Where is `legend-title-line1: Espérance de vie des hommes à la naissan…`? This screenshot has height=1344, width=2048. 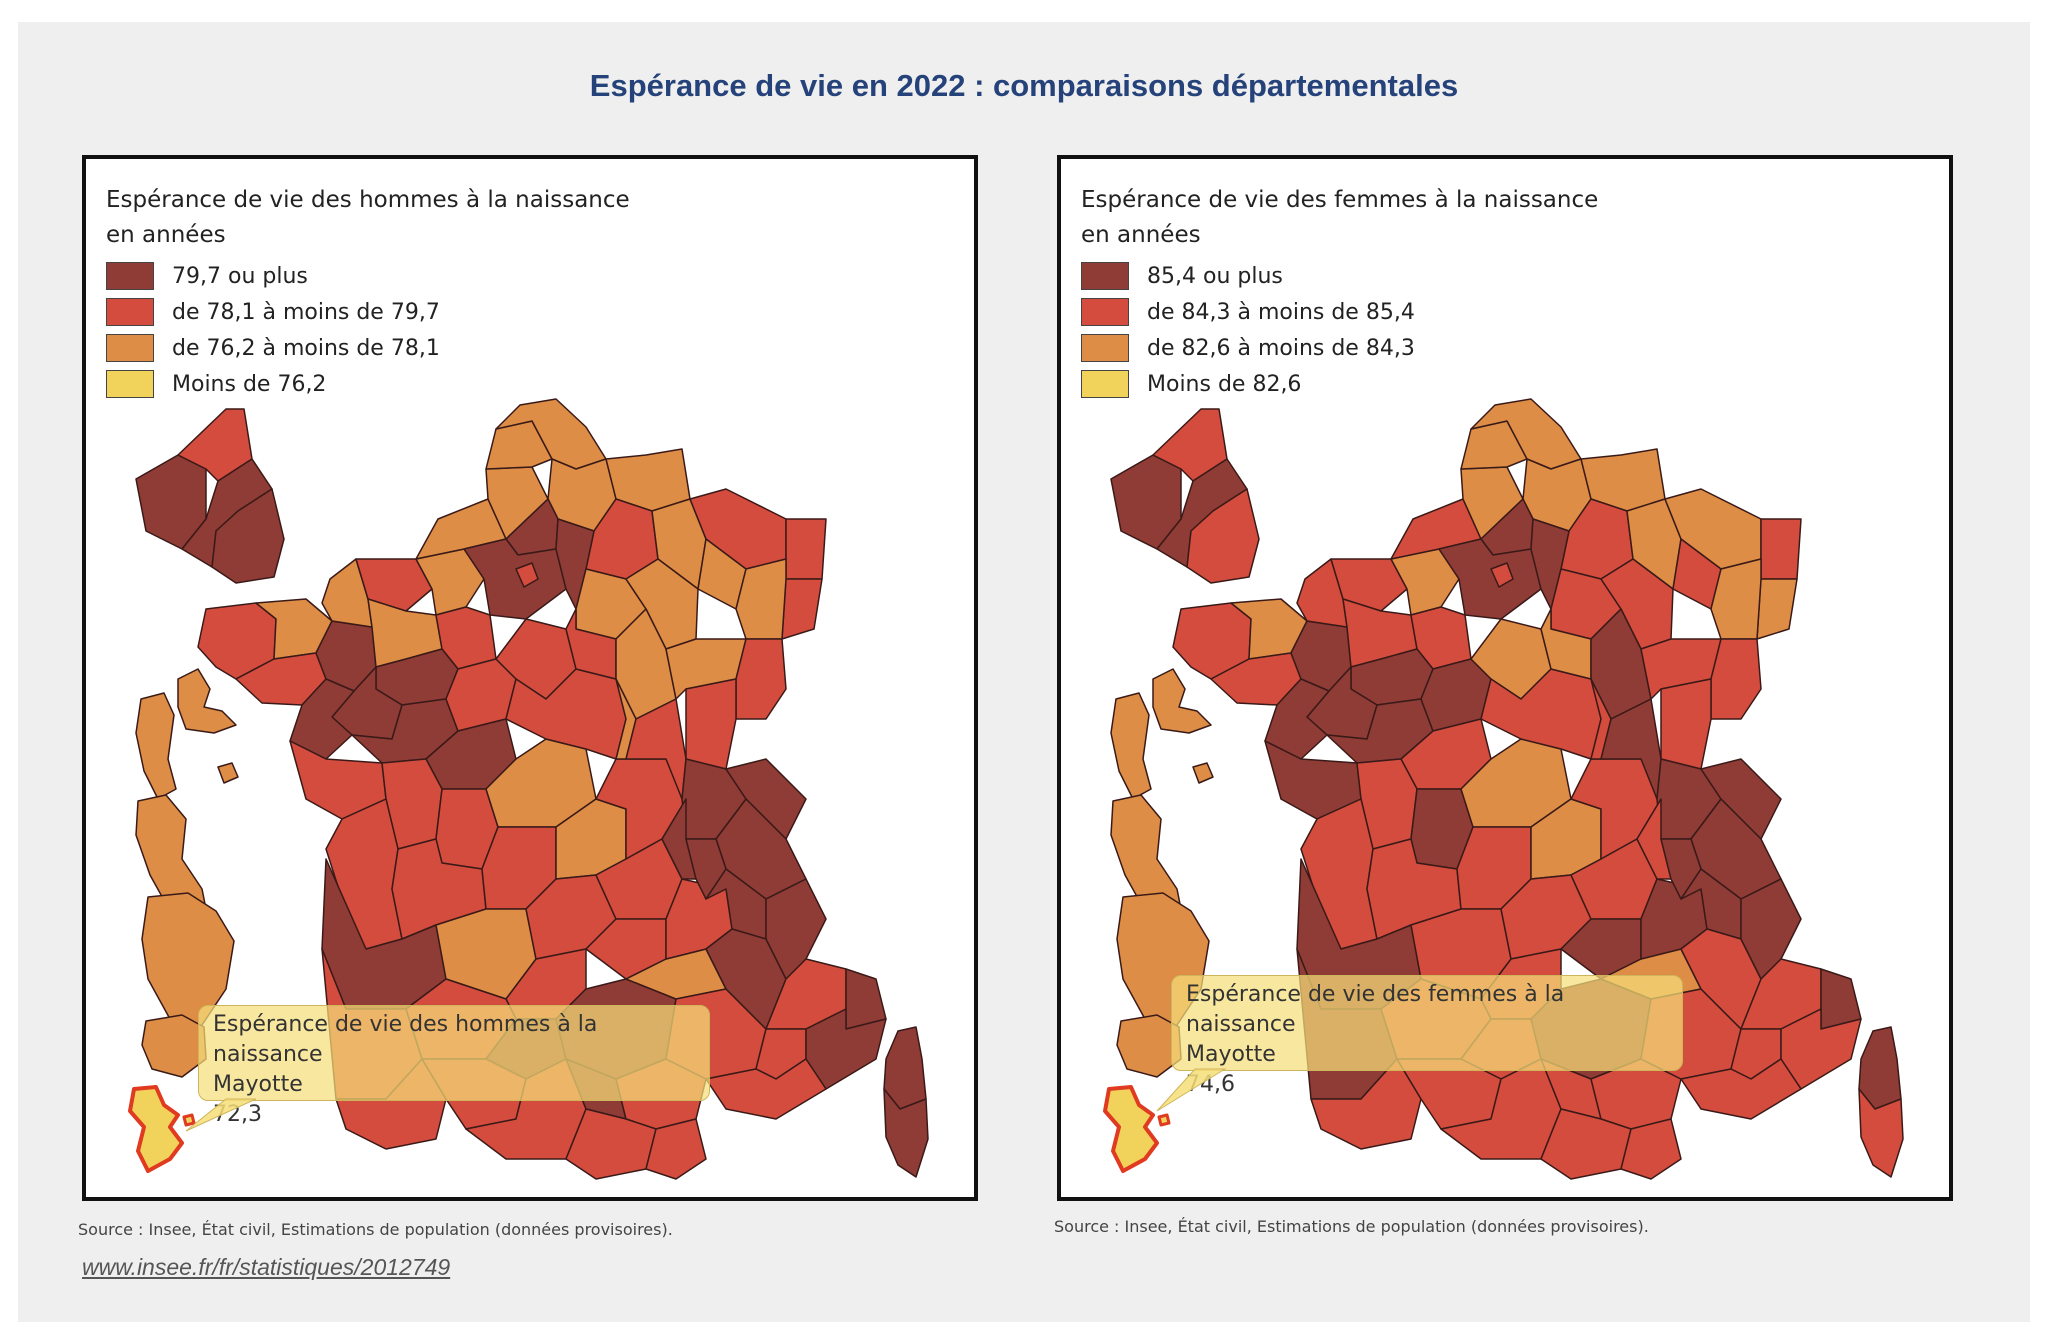 legend-title-line1: Espérance de vie des hommes à la naissan… is located at coordinates (368, 200).